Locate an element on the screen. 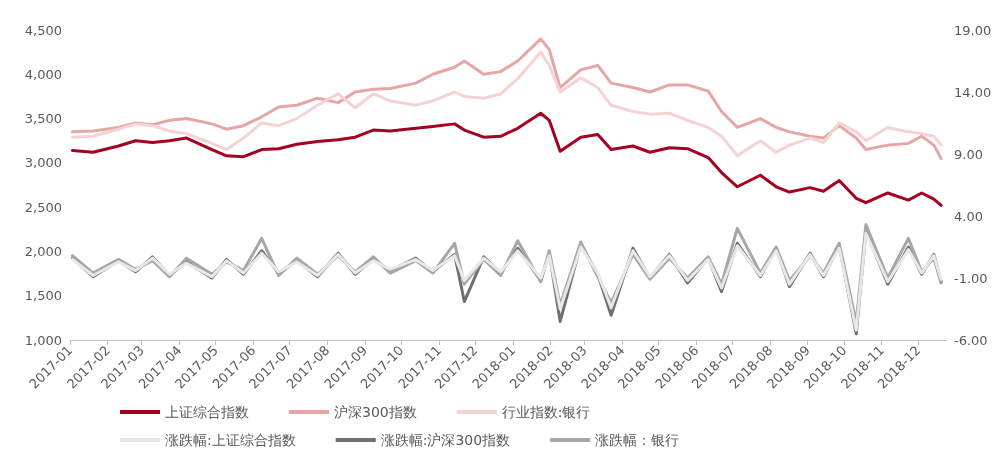 This screenshot has width=1001, height=463. legend-label: 涨跌幅:上证综合指数 is located at coordinates (230, 440).